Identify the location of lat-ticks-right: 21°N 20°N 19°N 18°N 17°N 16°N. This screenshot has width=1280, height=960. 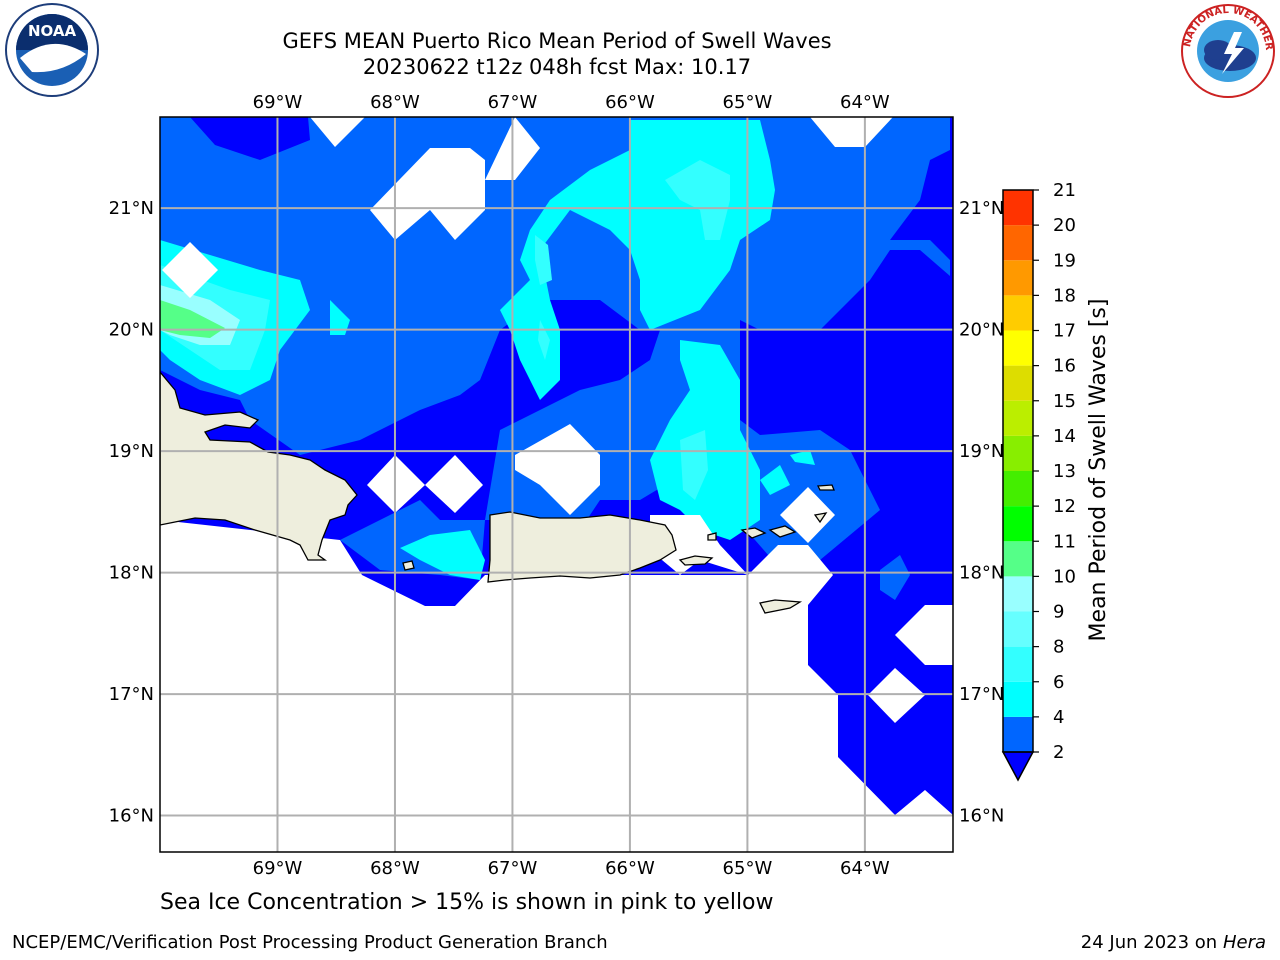
(981, 512).